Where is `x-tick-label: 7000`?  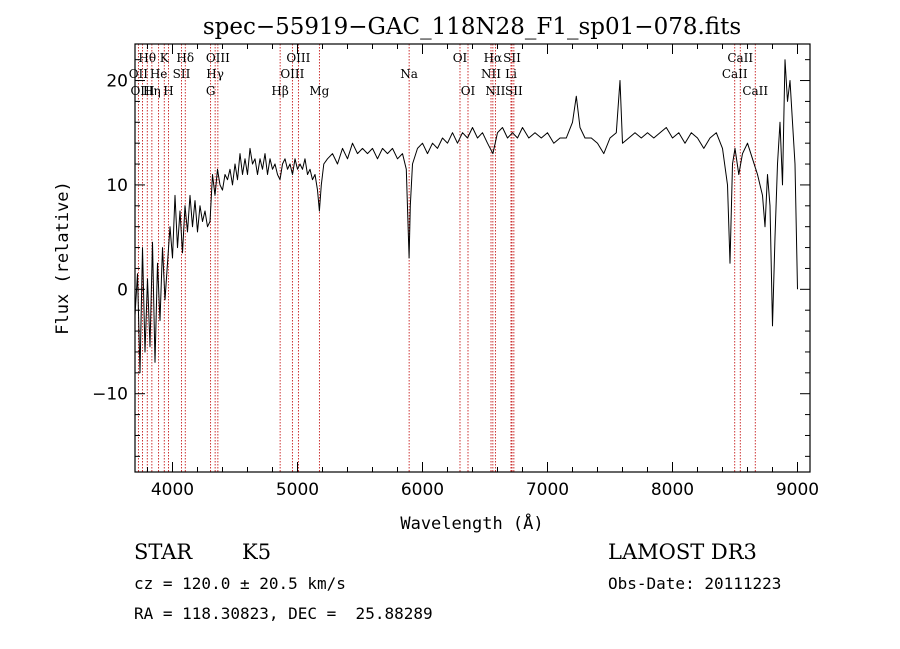
x-tick-label: 7000 is located at coordinates (547, 490).